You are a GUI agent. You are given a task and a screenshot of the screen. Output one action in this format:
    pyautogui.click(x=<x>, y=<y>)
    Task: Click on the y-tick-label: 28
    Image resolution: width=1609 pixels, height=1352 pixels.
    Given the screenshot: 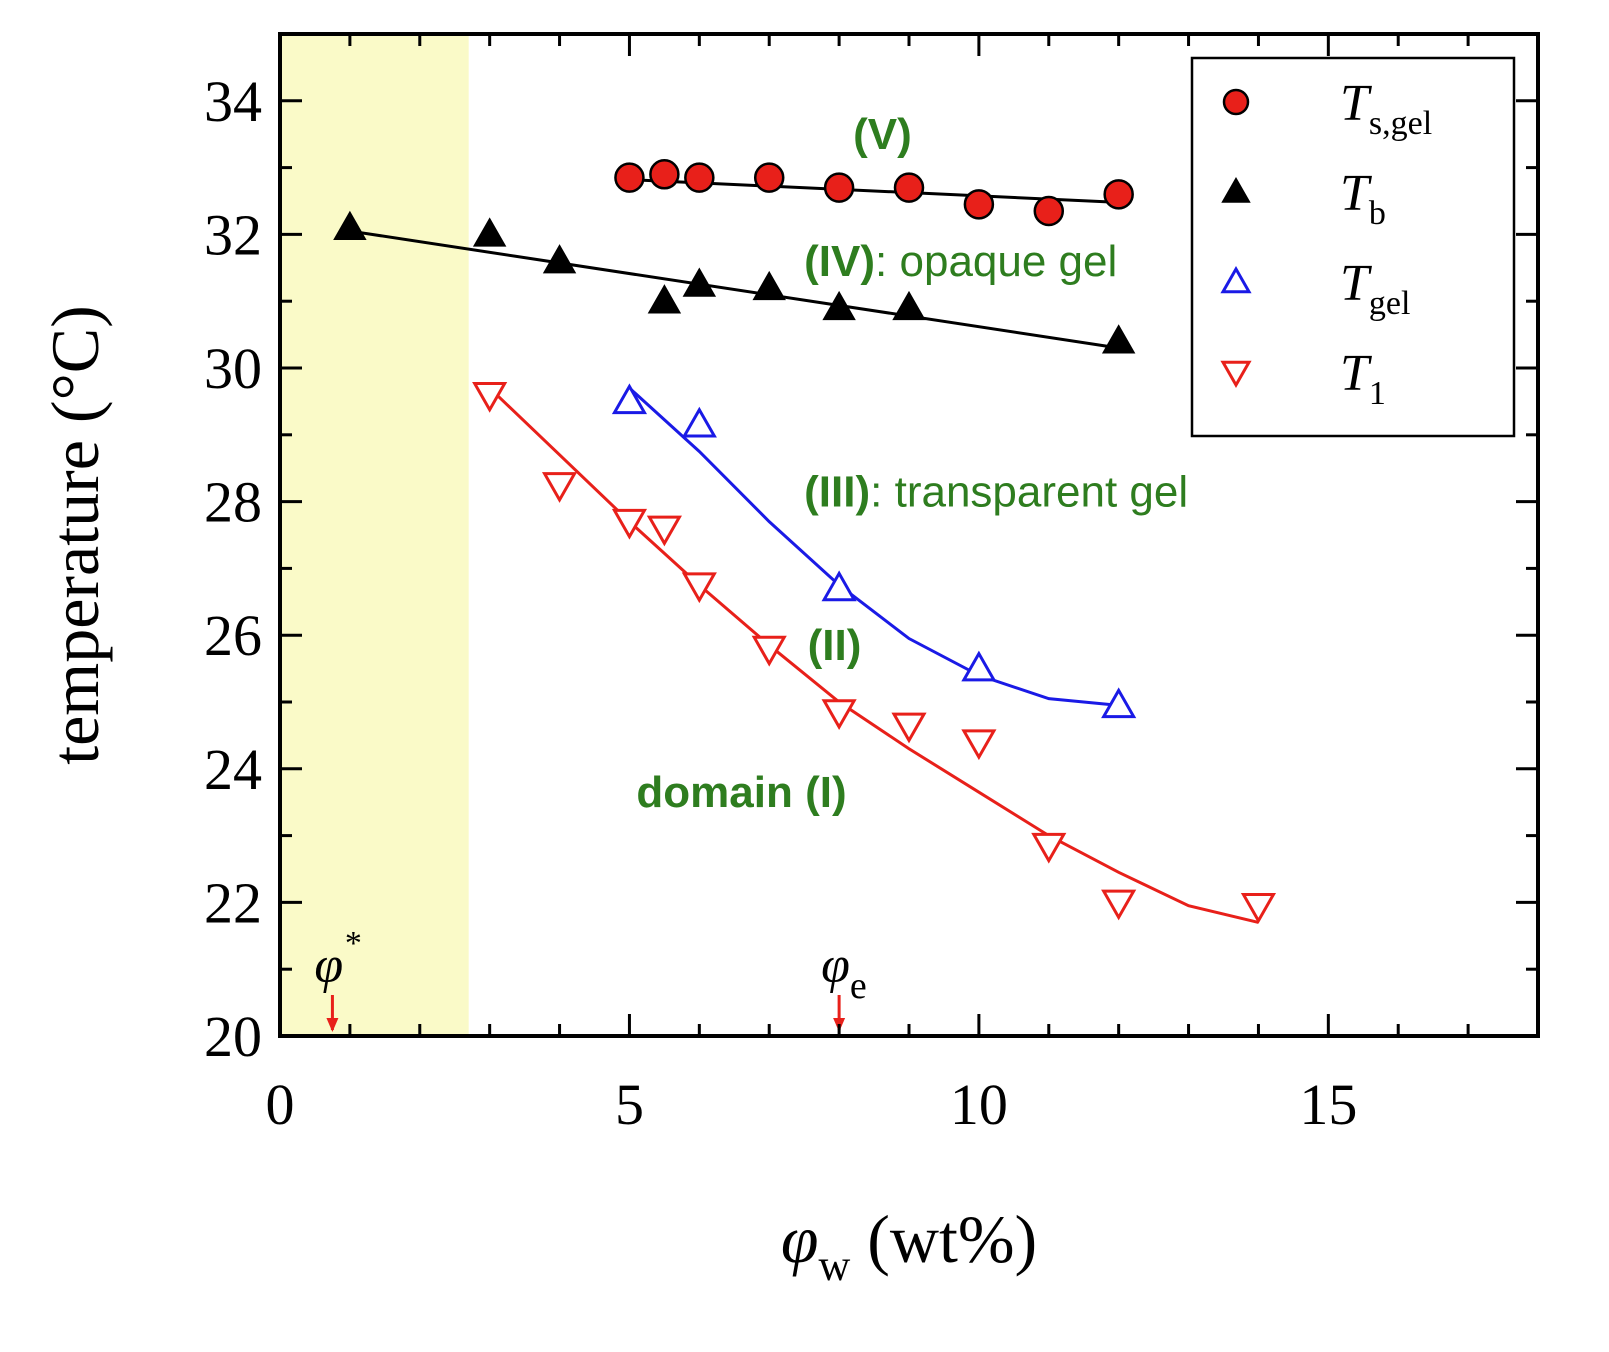 What is the action you would take?
    pyautogui.click(x=233, y=502)
    